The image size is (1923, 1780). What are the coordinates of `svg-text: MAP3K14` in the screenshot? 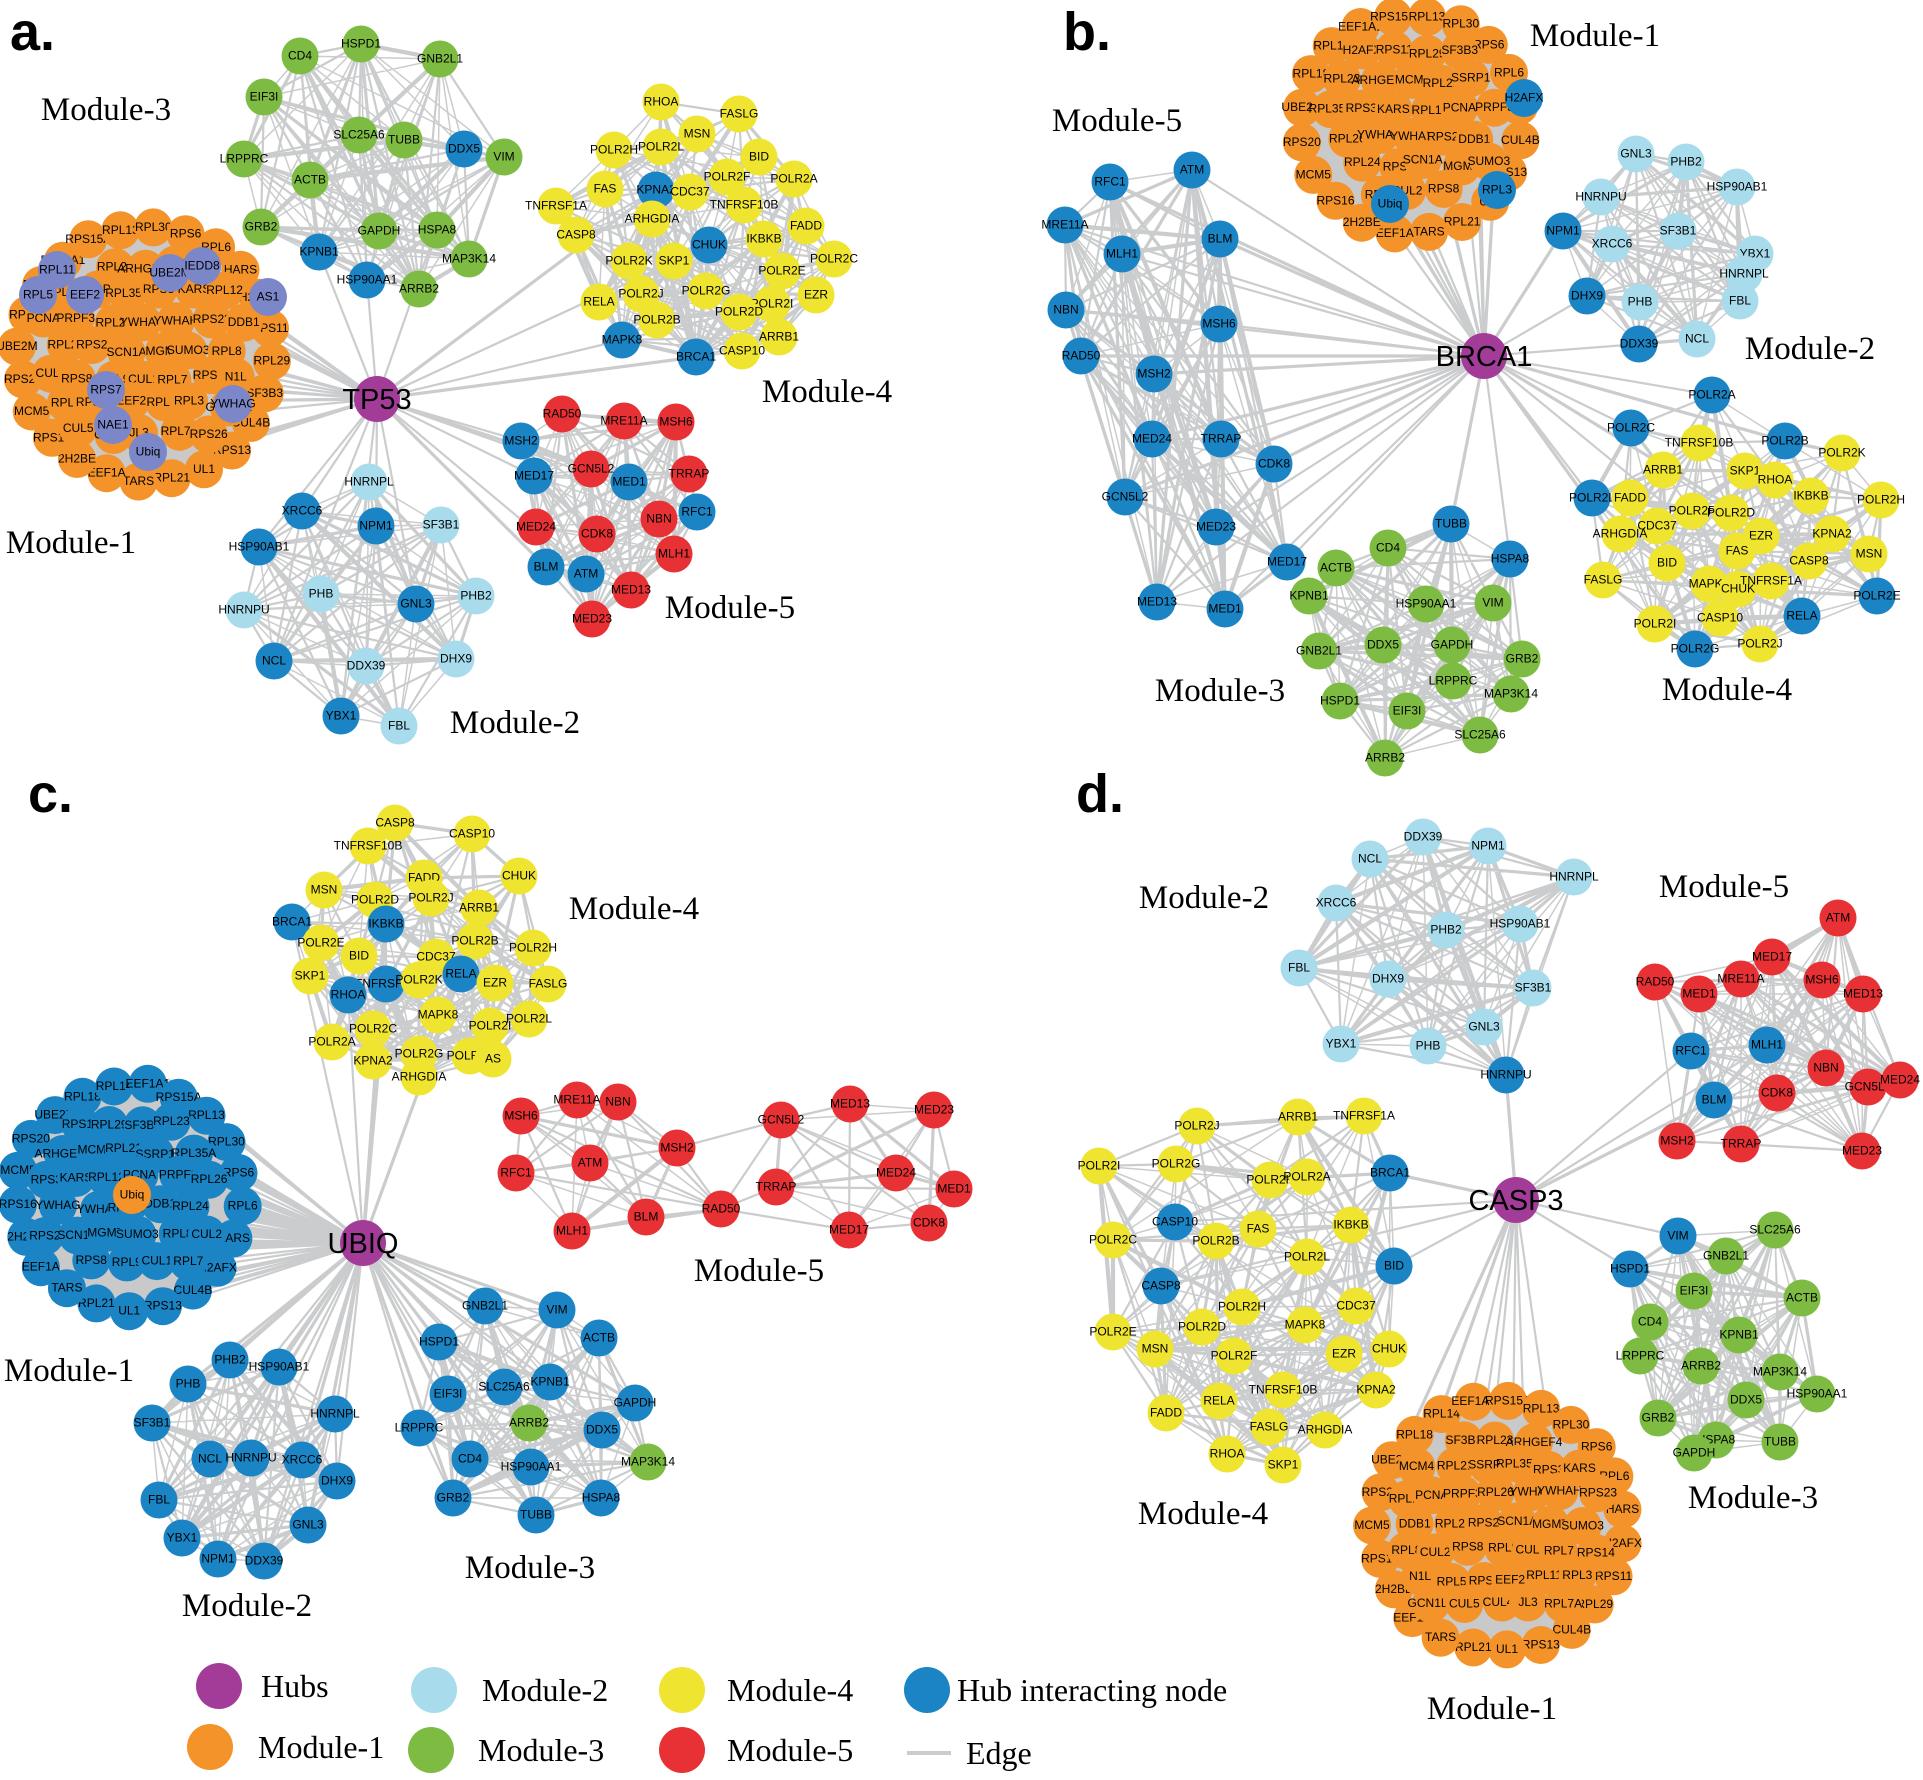 It's located at (648, 1462).